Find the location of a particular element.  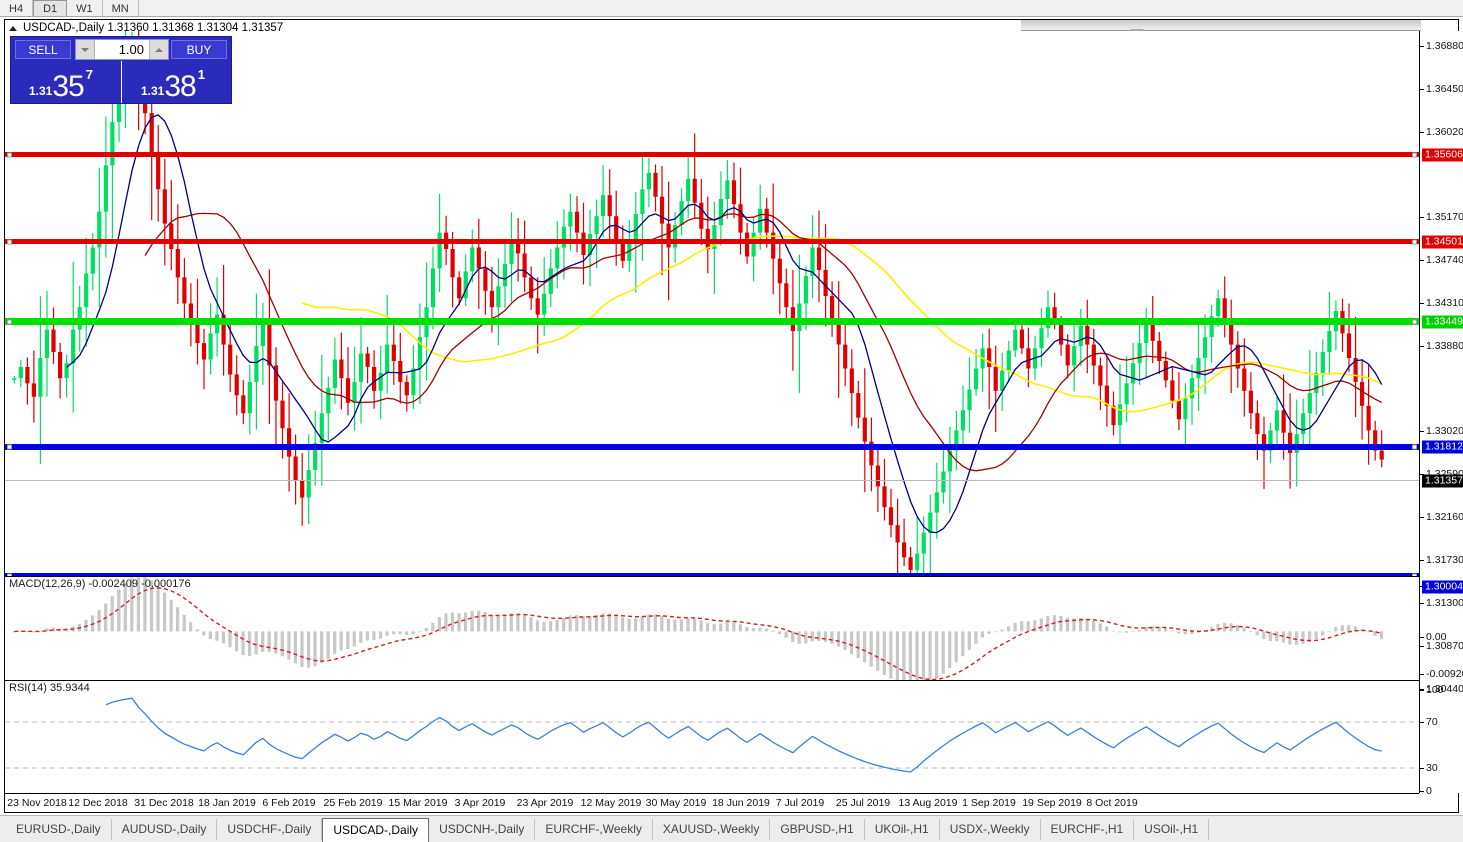

timeframe-tab-w1: W1 is located at coordinates (85, 8).